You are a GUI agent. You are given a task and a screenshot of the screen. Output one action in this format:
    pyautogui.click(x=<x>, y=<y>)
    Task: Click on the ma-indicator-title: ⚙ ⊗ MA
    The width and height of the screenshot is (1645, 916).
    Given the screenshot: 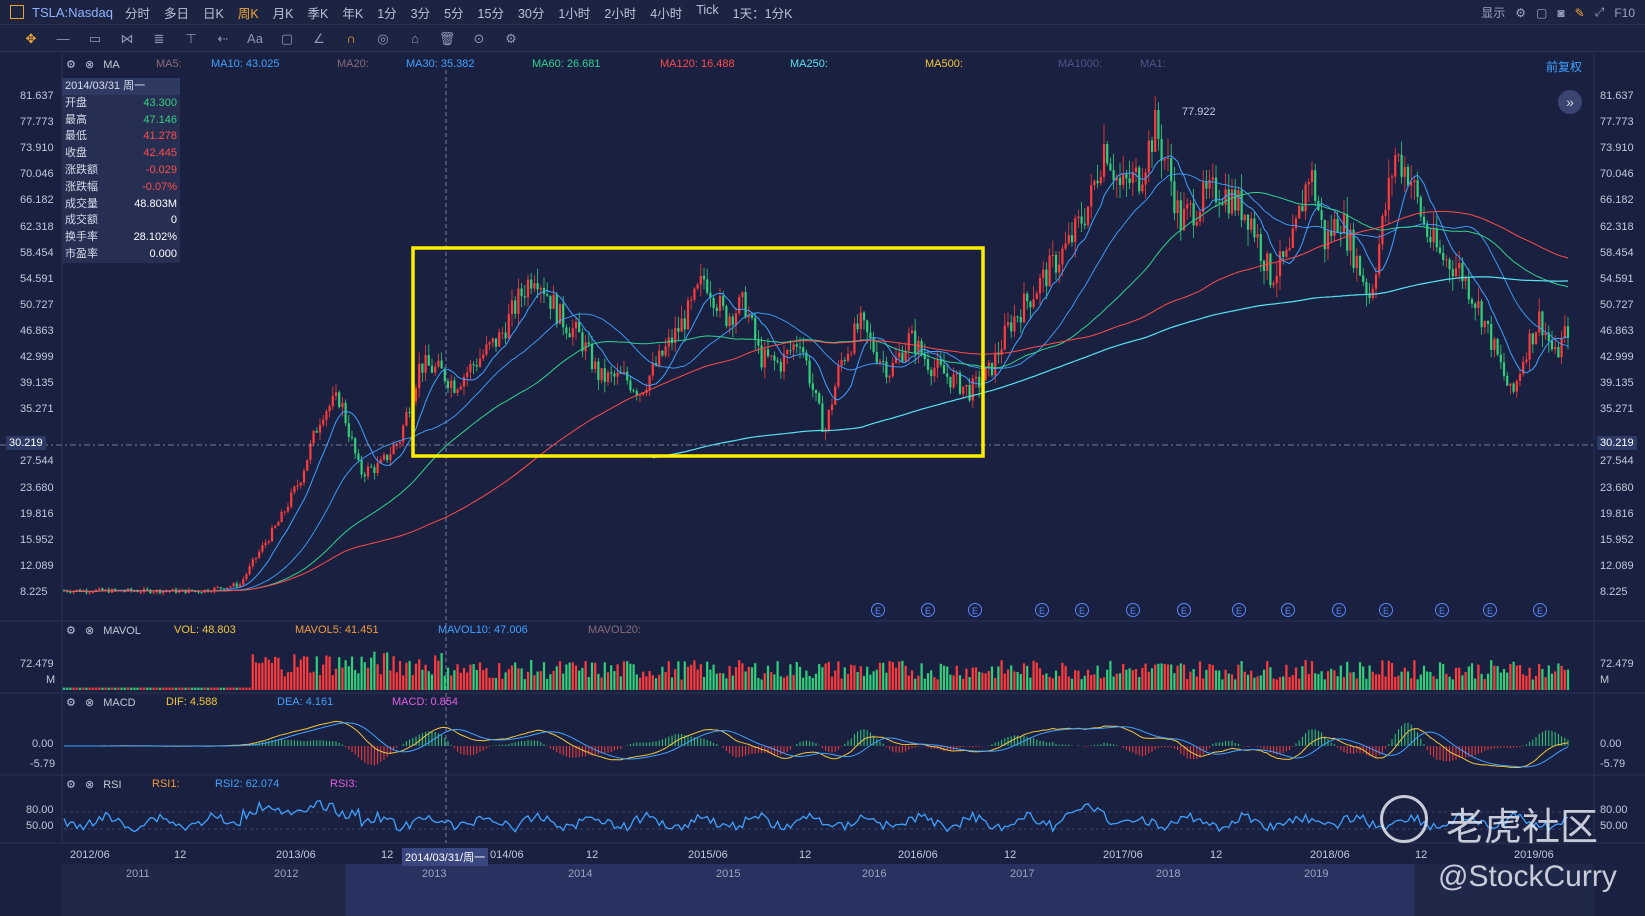 What is the action you would take?
    pyautogui.click(x=93, y=64)
    